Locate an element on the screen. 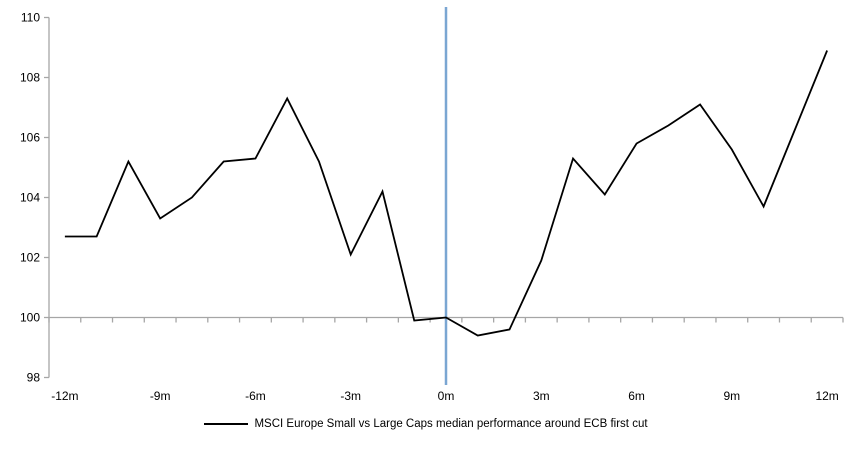 This screenshot has height=450, width=852. x-tick-label: 6m is located at coordinates (636, 396).